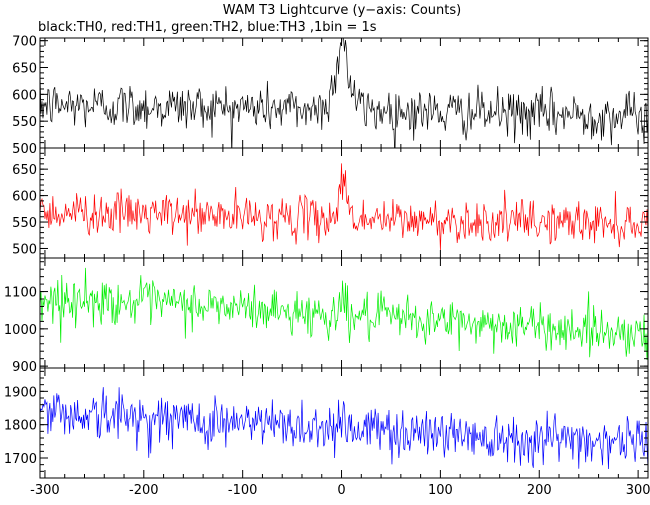 The image size is (650, 505). Describe the element at coordinates (20, 293) in the screenshot. I see `y-tick-label: 1100` at that location.